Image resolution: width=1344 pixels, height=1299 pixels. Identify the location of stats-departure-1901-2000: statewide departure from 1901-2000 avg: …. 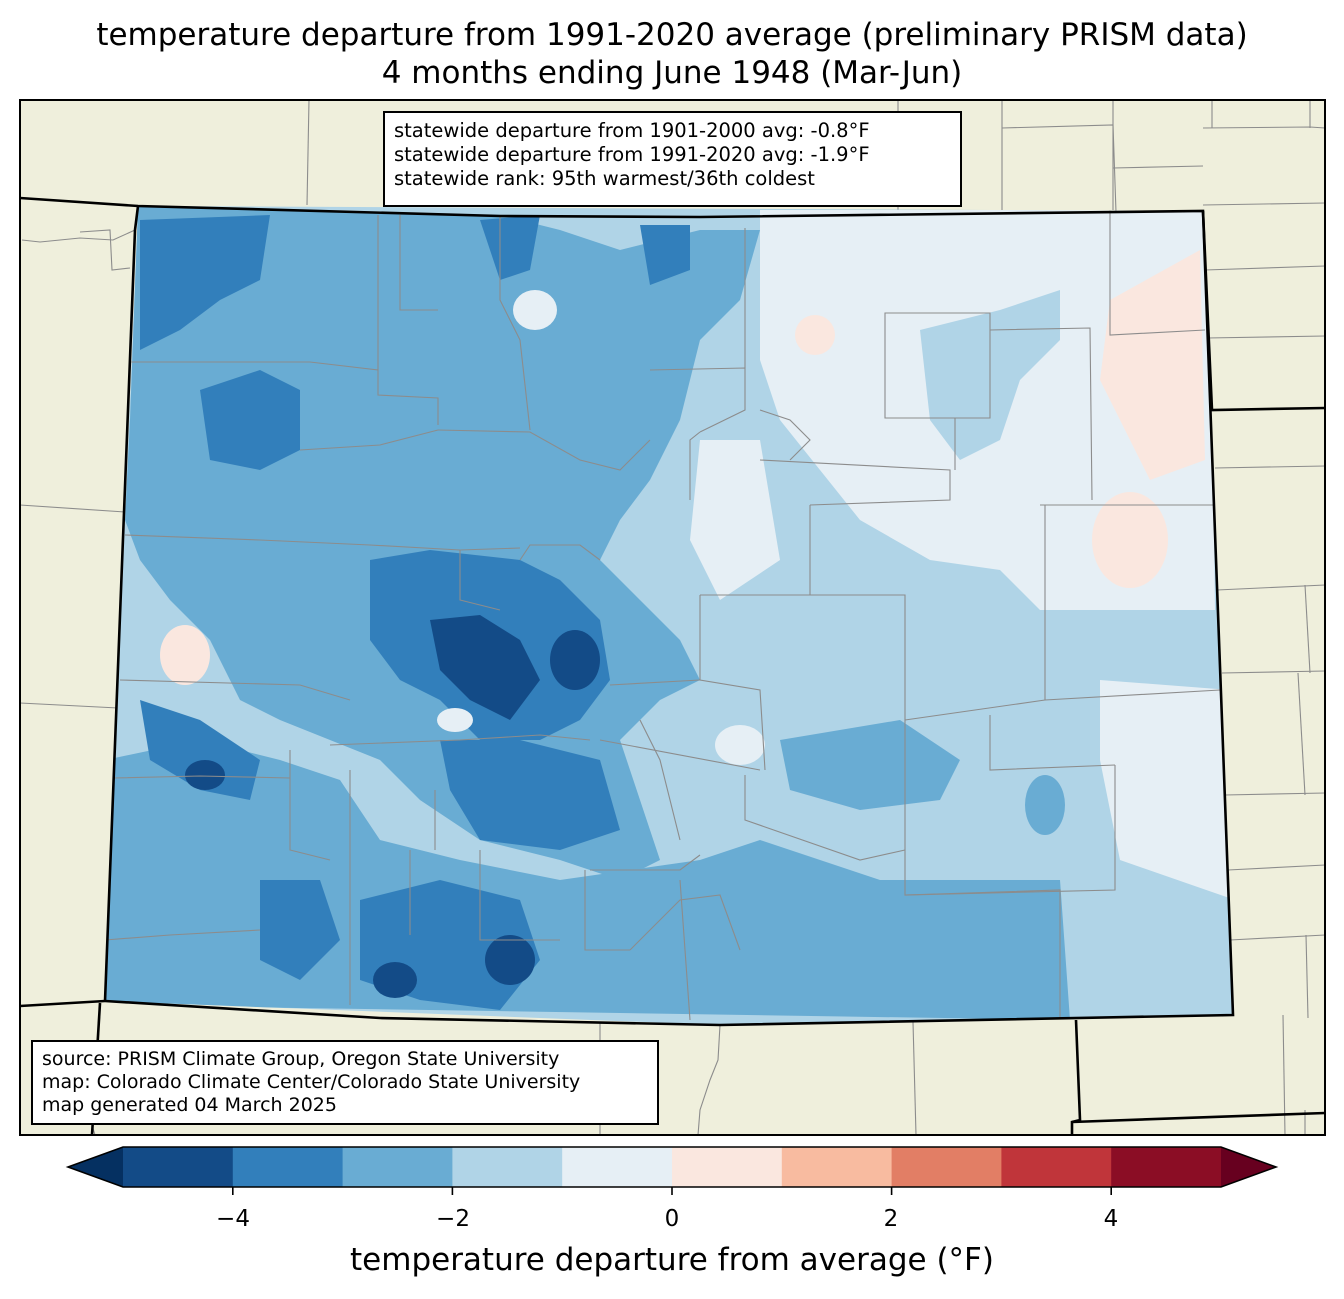
(632, 130).